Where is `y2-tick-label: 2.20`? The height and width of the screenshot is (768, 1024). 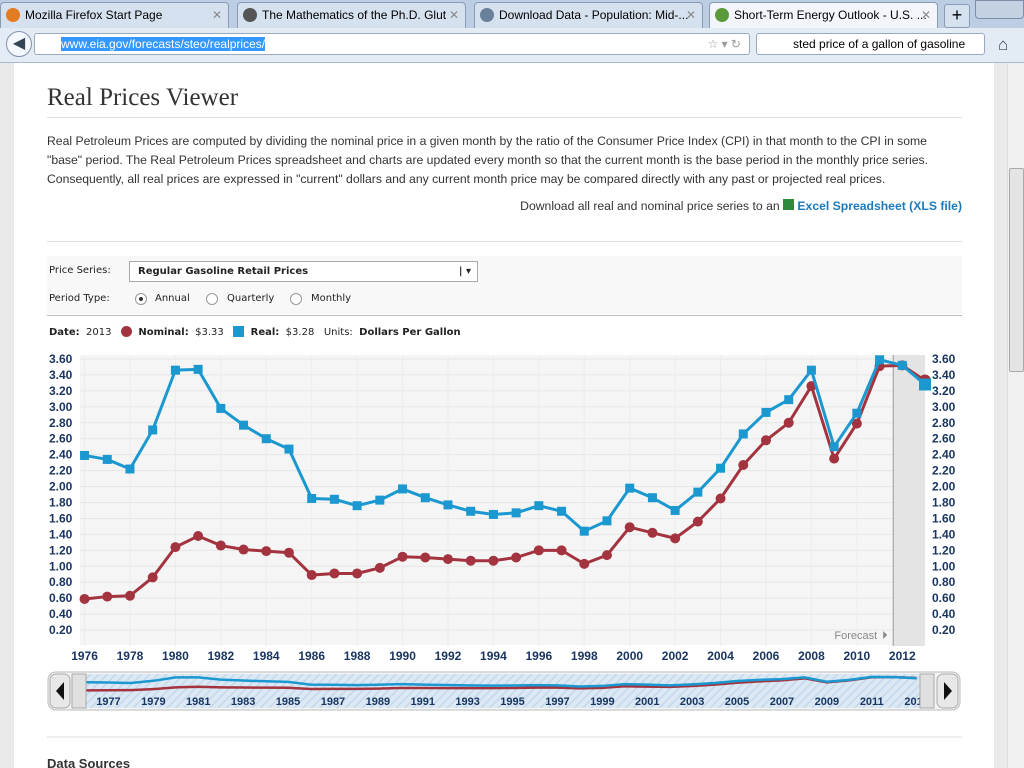 y2-tick-label: 2.20 is located at coordinates (944, 471).